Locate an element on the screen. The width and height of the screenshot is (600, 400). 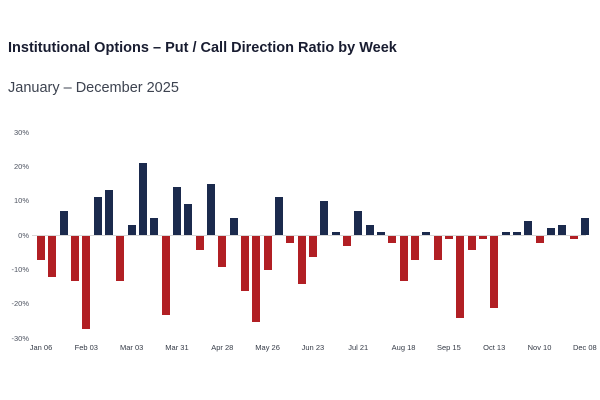
x-tick-may-26: May 26 is located at coordinates (267, 347).